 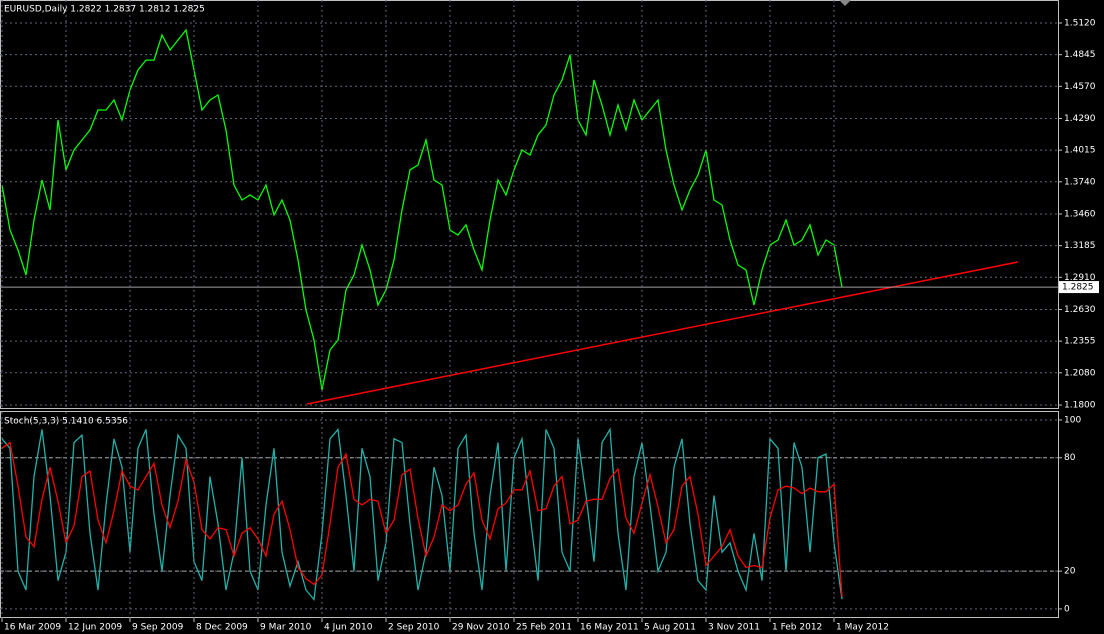 What do you see at coordinates (222, 628) in the screenshot?
I see `x-tick-label: 8 Dec 2009` at bounding box center [222, 628].